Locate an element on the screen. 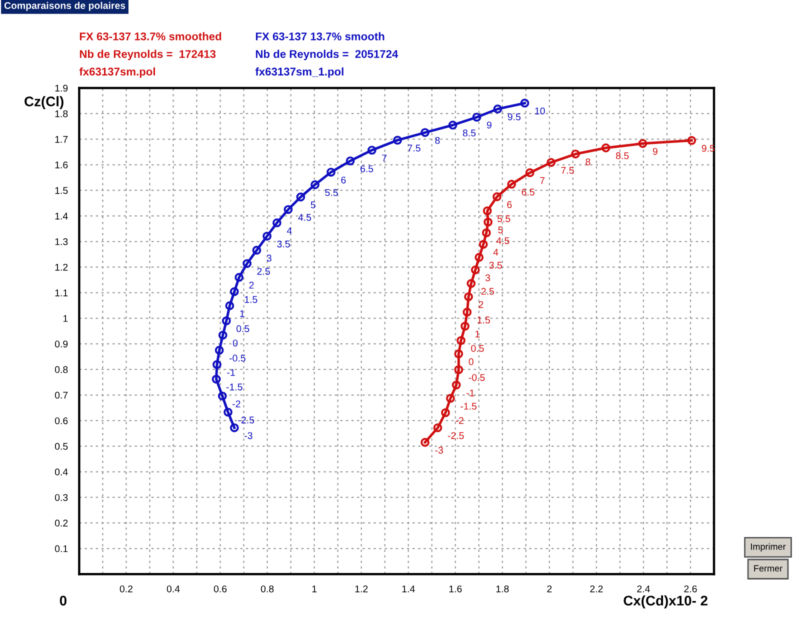  annotation: -0.5 is located at coordinates (237, 358).